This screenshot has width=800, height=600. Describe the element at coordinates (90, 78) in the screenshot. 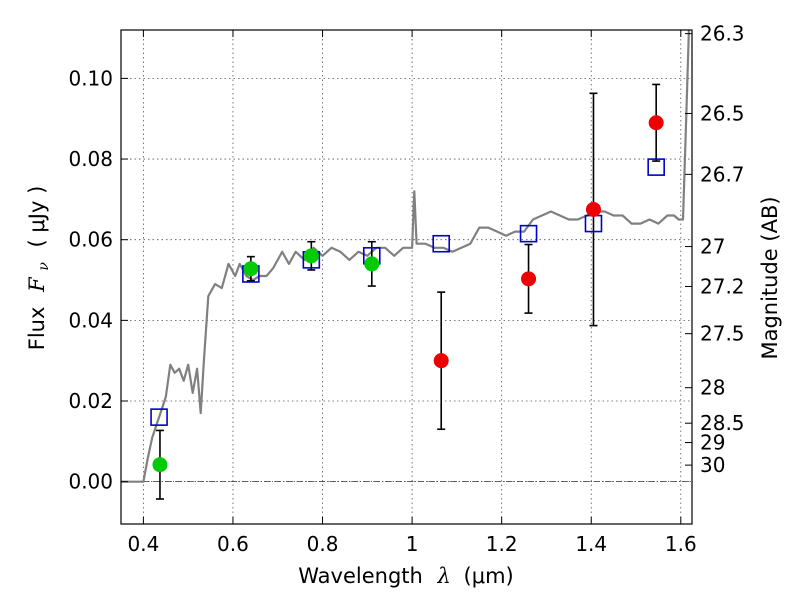

I see `y-tick-label: 0.10` at that location.